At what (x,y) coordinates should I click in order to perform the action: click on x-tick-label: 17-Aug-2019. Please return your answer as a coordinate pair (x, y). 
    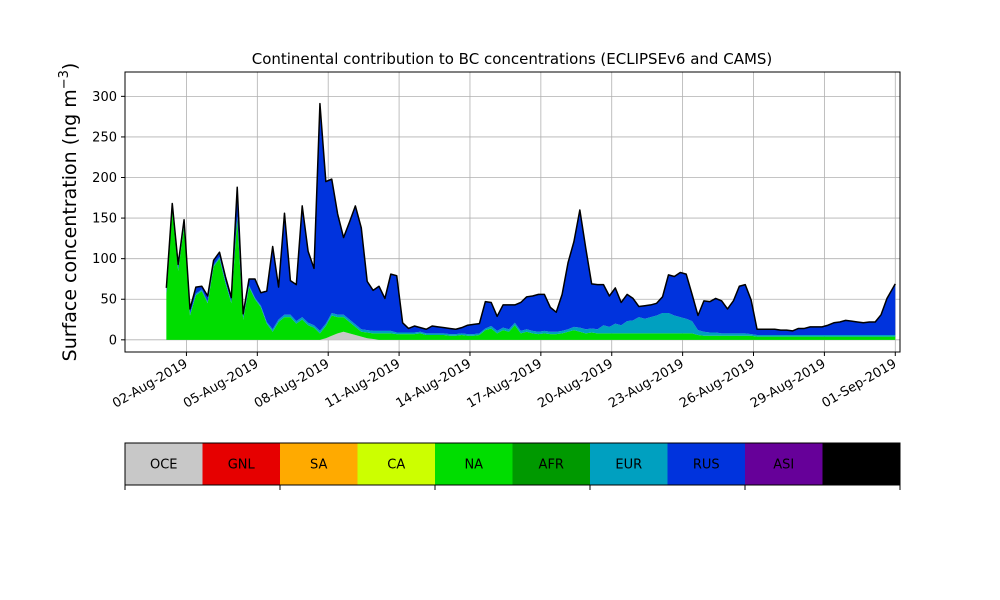
    Looking at the image, I should click on (505, 383).